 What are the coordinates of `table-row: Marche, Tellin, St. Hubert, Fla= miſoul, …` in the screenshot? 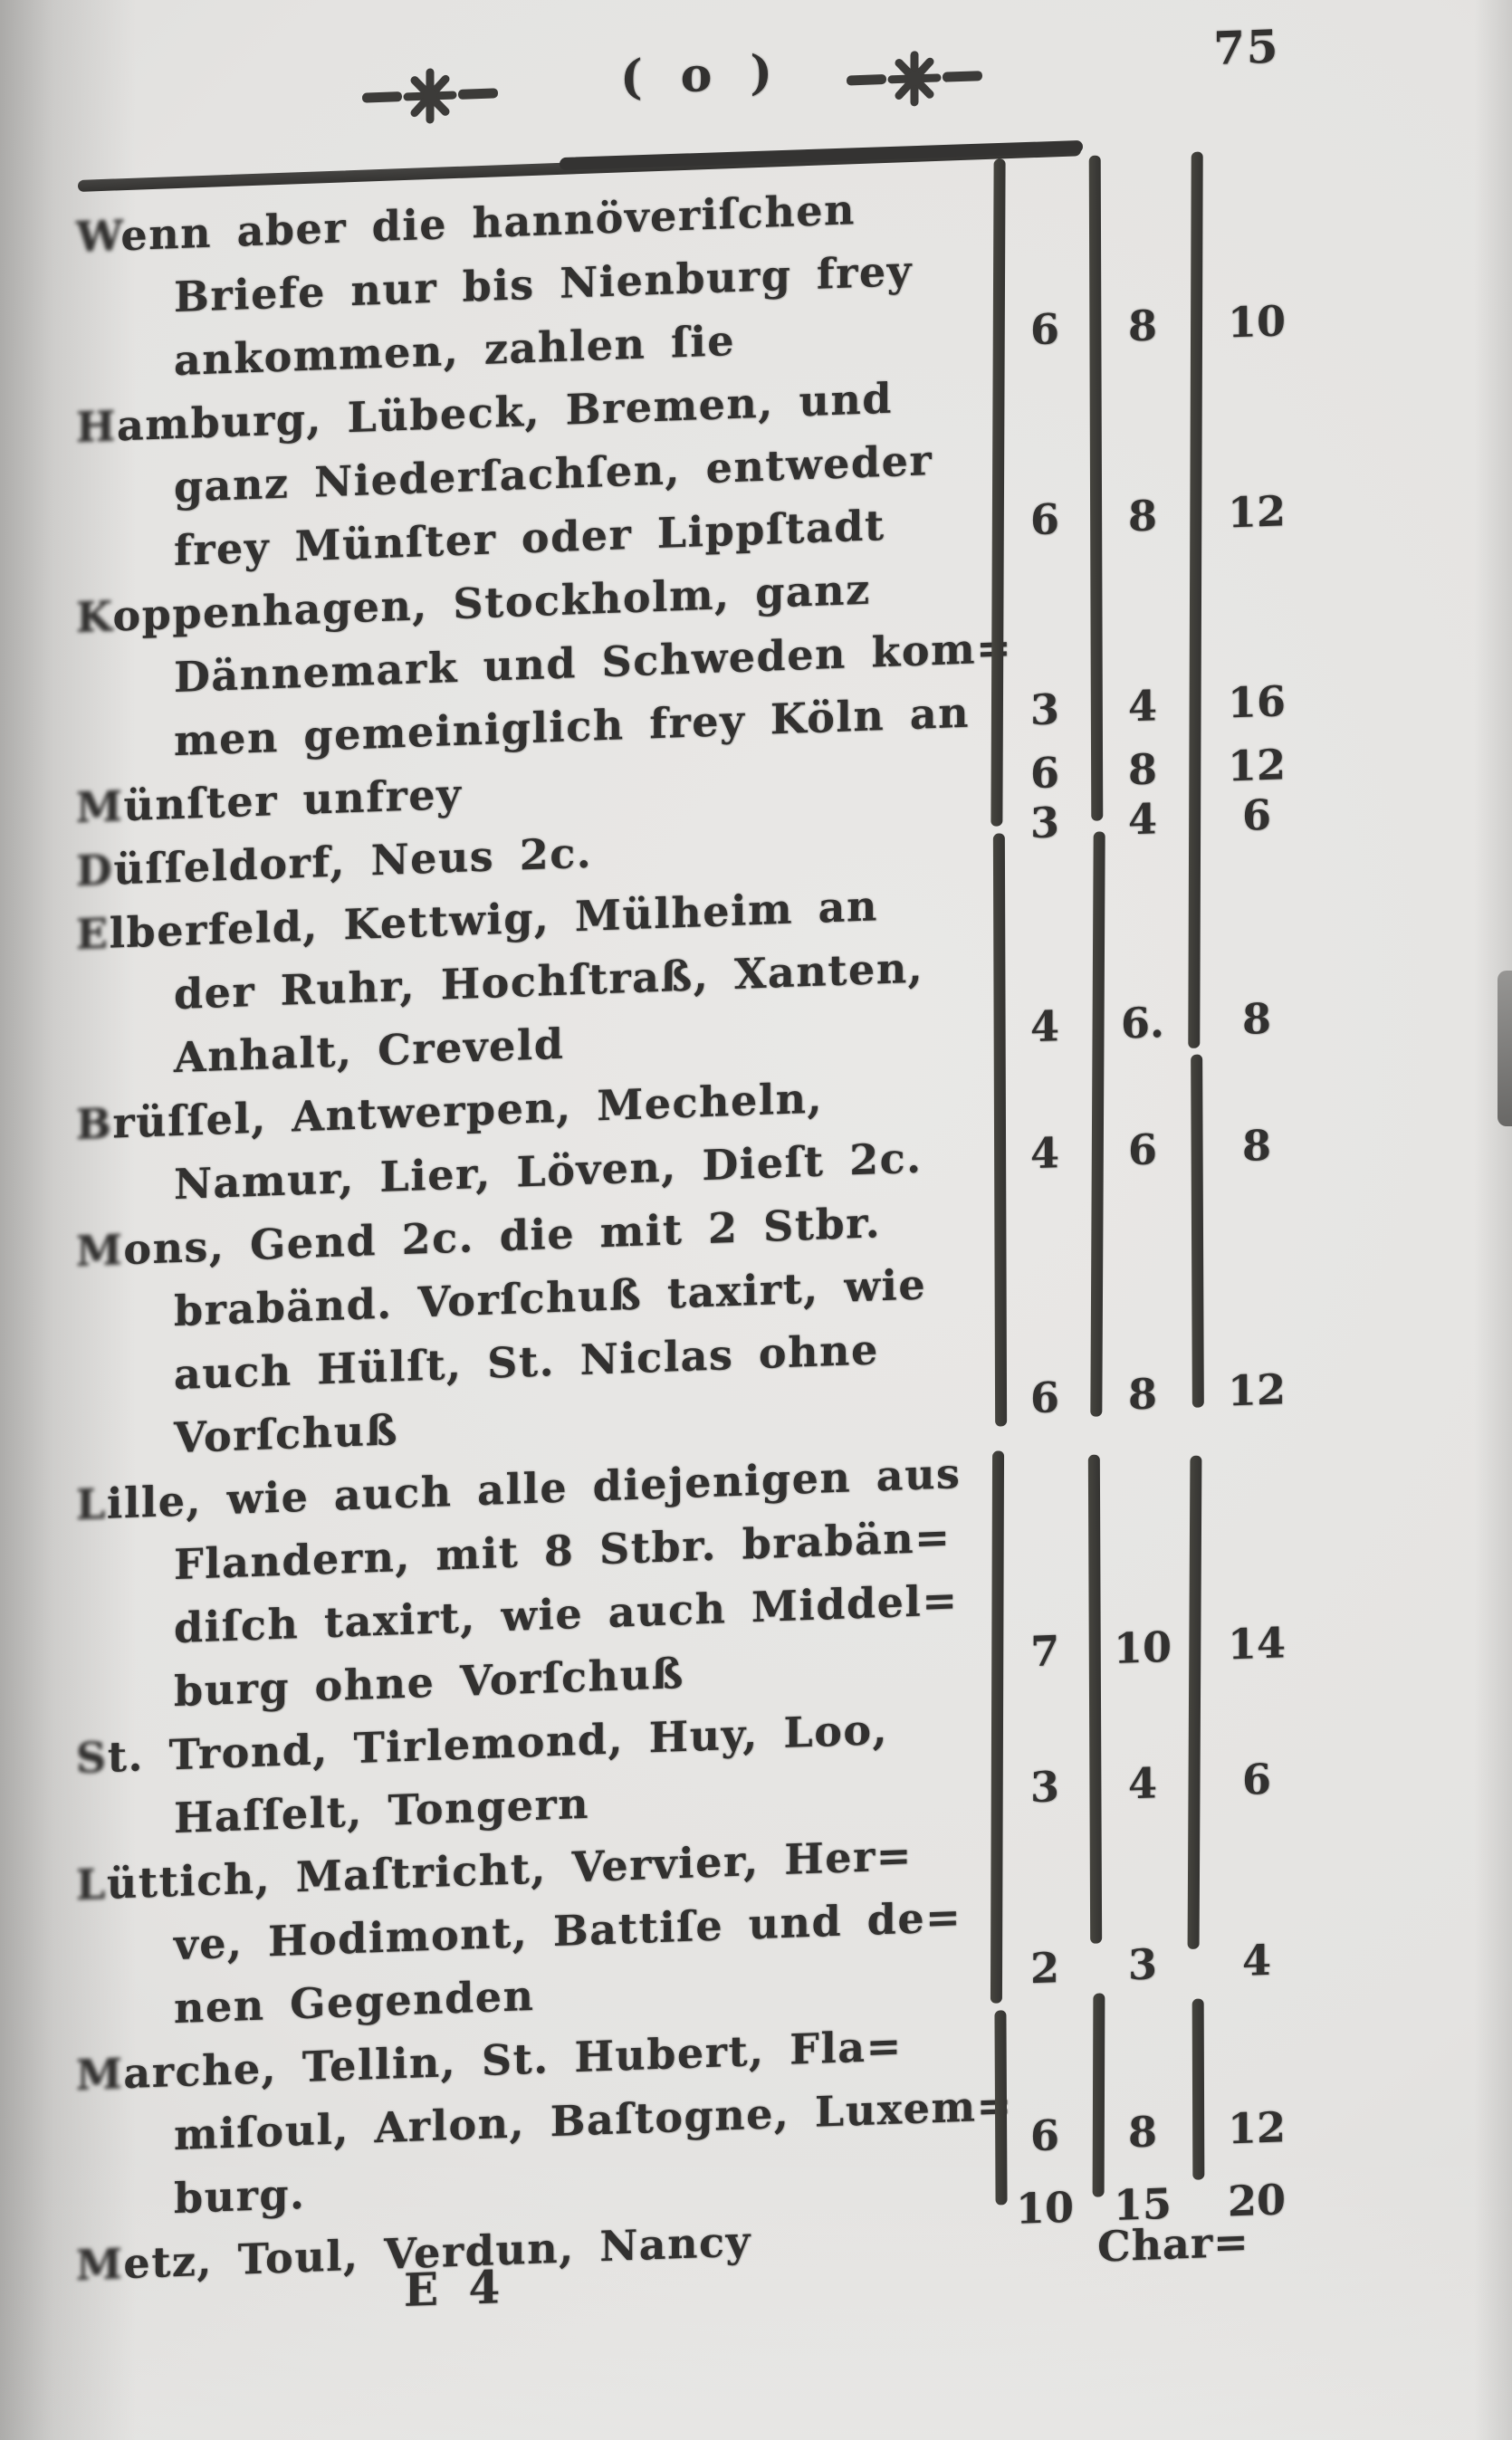 It's located at (544, 2123).